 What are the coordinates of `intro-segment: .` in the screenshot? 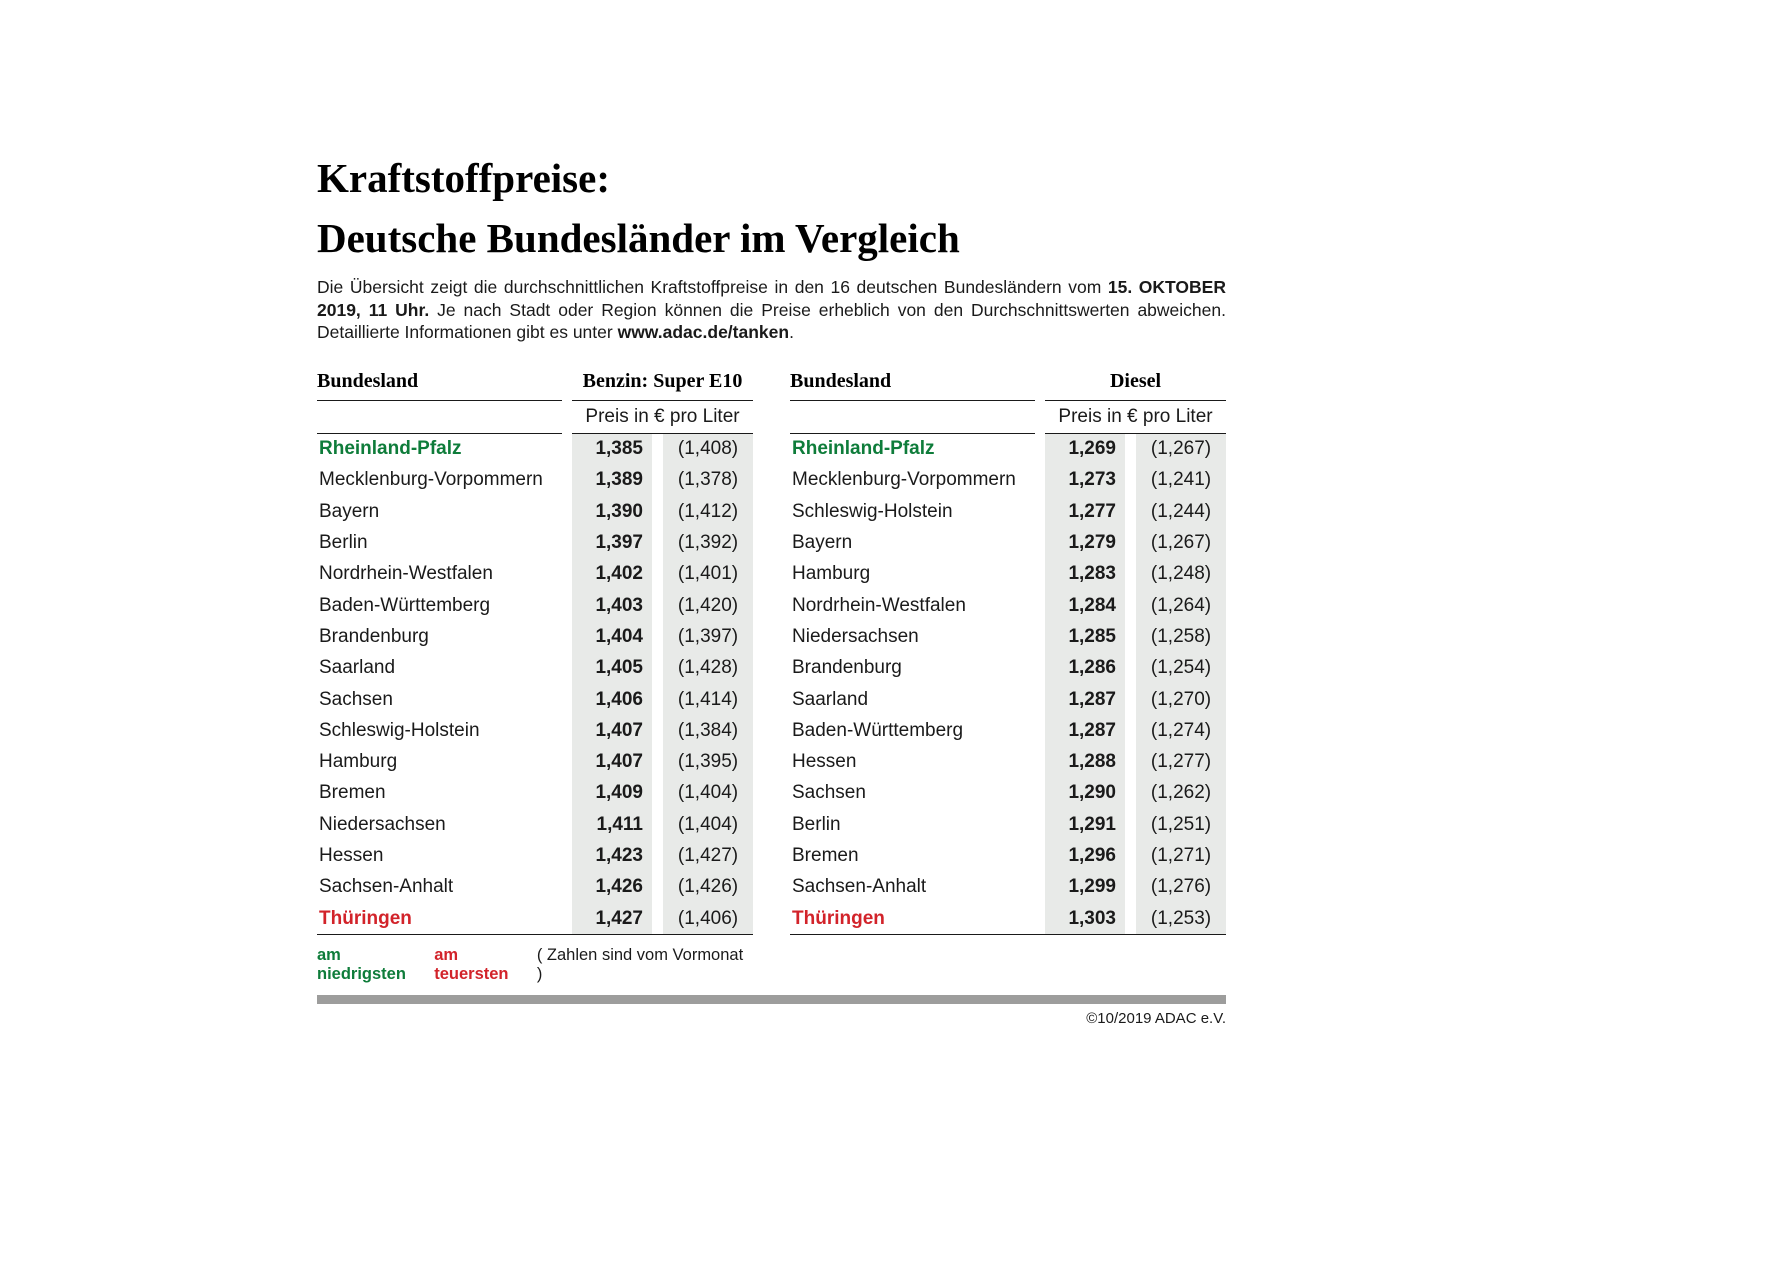 It's located at (791, 332).